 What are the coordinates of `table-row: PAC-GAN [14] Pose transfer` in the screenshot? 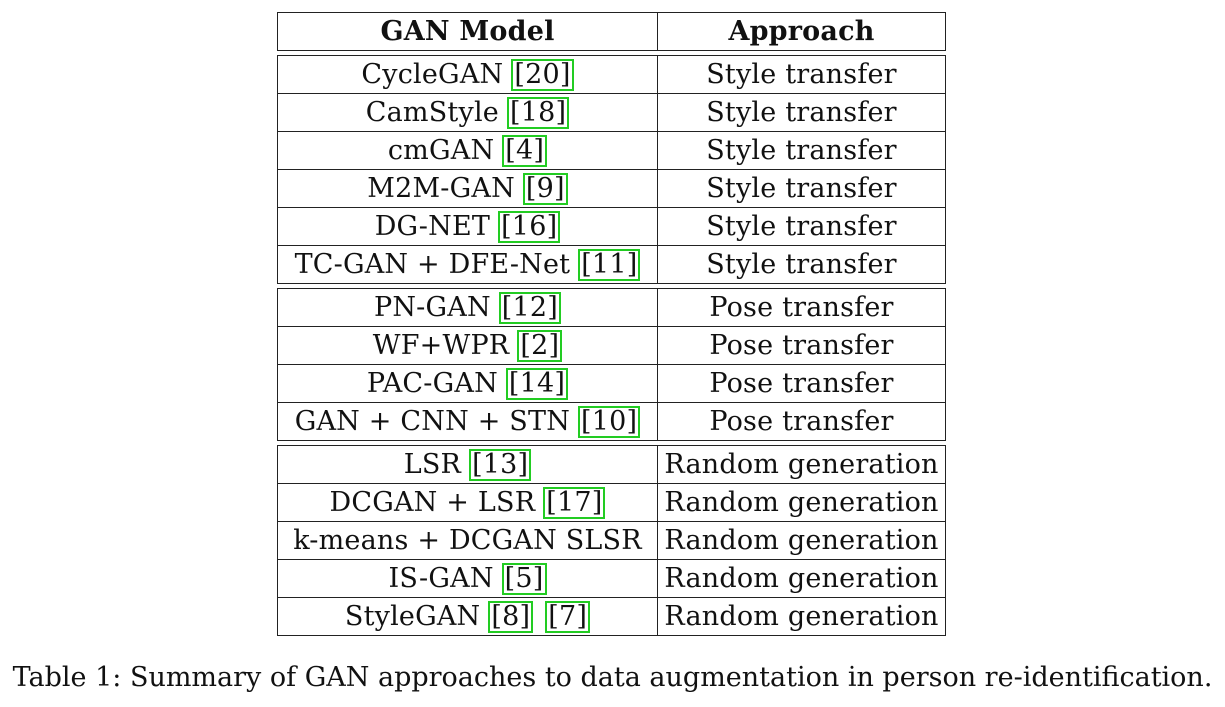 It's located at (611, 384).